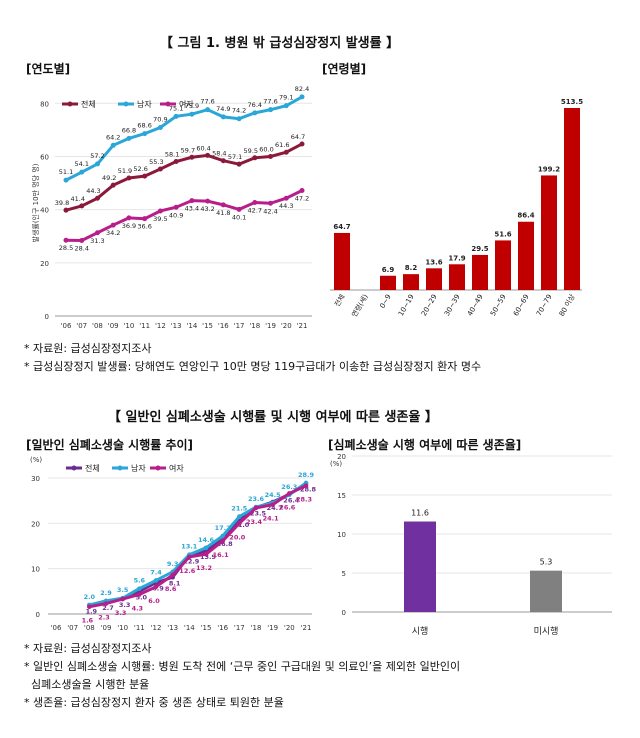 The width and height of the screenshot is (640, 738). What do you see at coordinates (109, 178) in the screenshot?
I see `yearly-data-label: 49.2` at bounding box center [109, 178].